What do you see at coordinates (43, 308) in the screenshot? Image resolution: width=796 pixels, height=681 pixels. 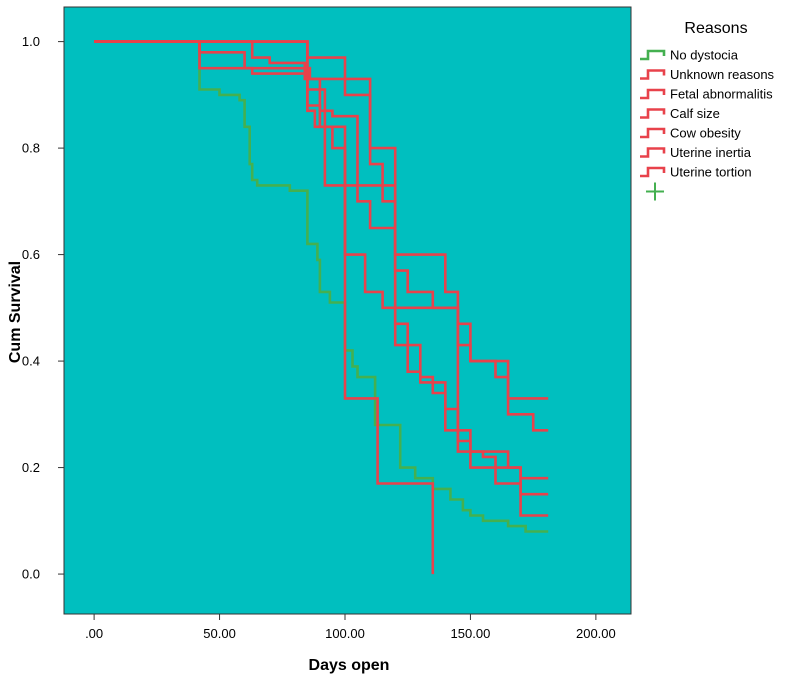 I see `y-axis: 0.0 0.2 0.4 0.6 0.8 1.0` at bounding box center [43, 308].